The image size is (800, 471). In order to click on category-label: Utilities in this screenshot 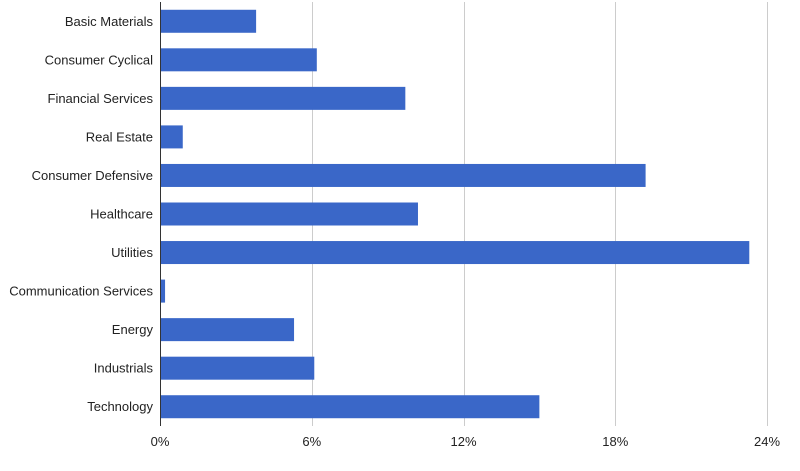, I will do `click(132, 252)`.